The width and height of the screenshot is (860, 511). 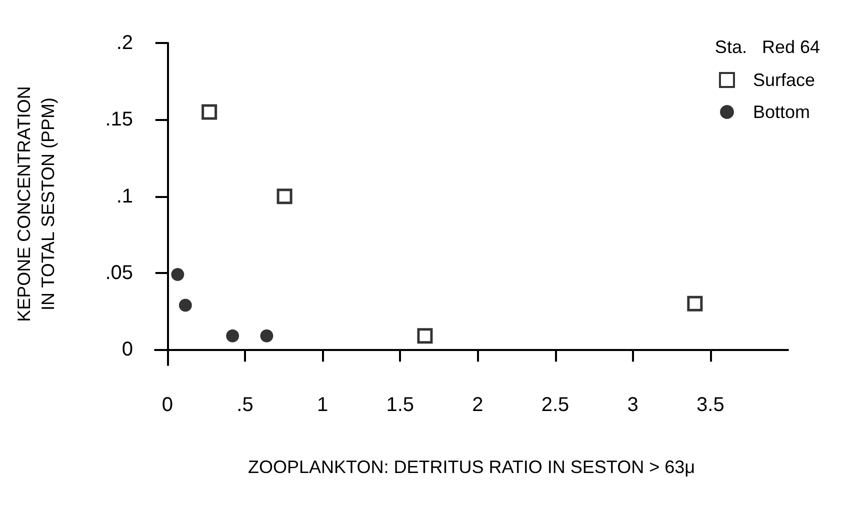 I want to click on x-tick-label: 3.5, so click(x=710, y=405).